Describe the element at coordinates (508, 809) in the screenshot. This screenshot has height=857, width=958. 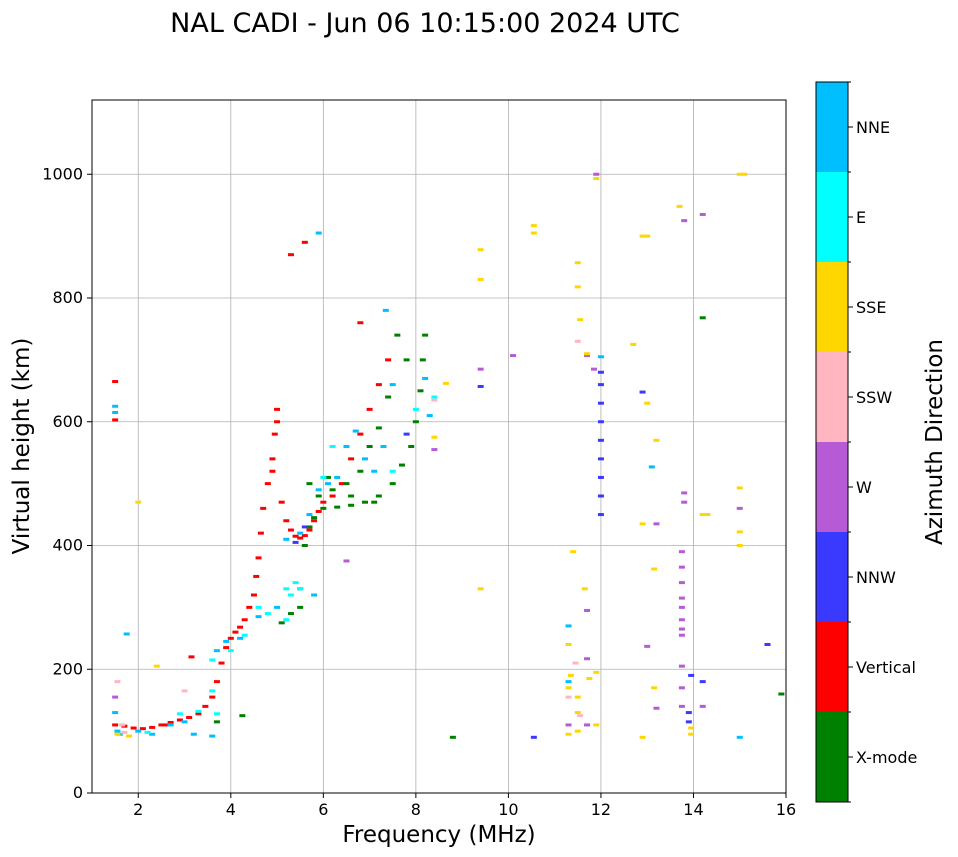
I see `x-tick-label: 10` at that location.